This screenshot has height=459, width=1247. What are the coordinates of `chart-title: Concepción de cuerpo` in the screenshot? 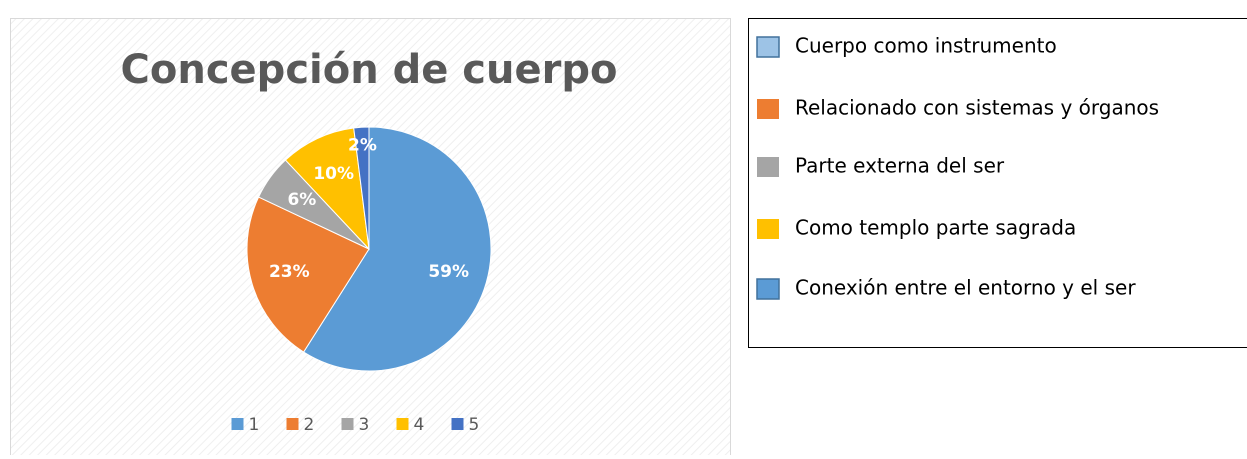 It's located at (369, 70).